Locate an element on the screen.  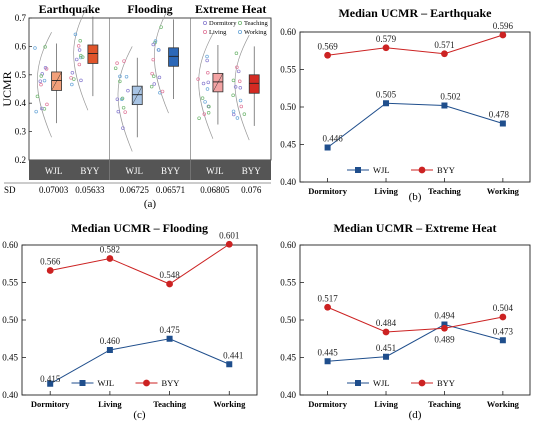
chart-title: Median UCMR – Extreme Heat is located at coordinates (414, 228).